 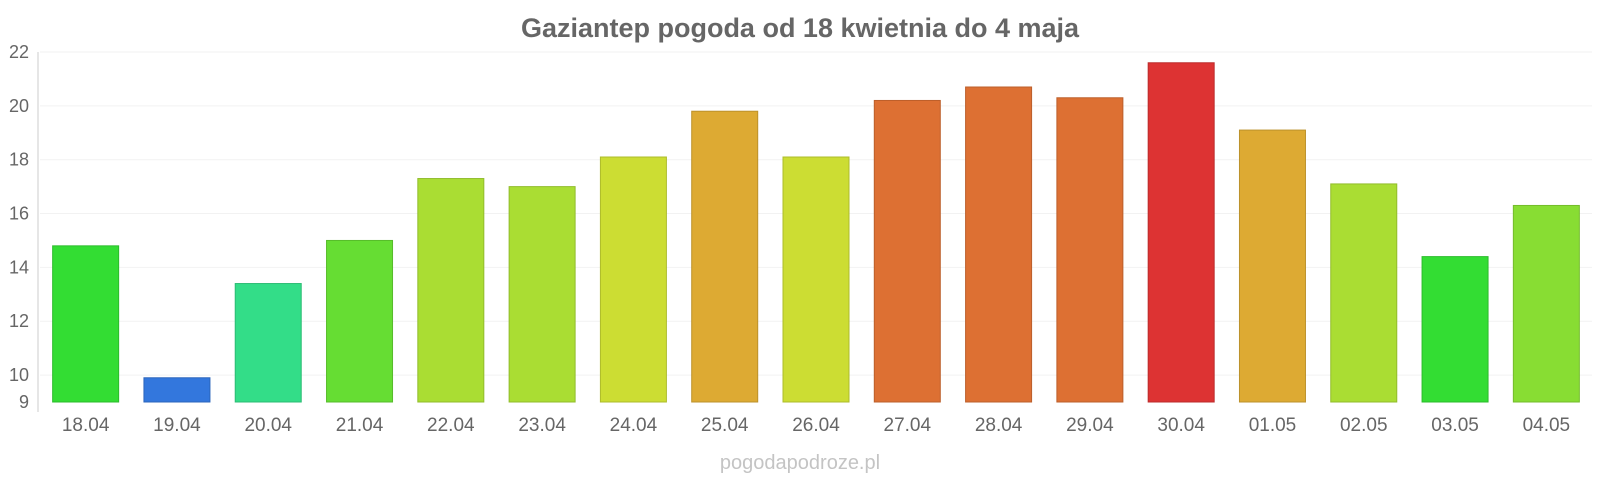 What do you see at coordinates (999, 425) in the screenshot?
I see `x-tick-label: 28.04` at bounding box center [999, 425].